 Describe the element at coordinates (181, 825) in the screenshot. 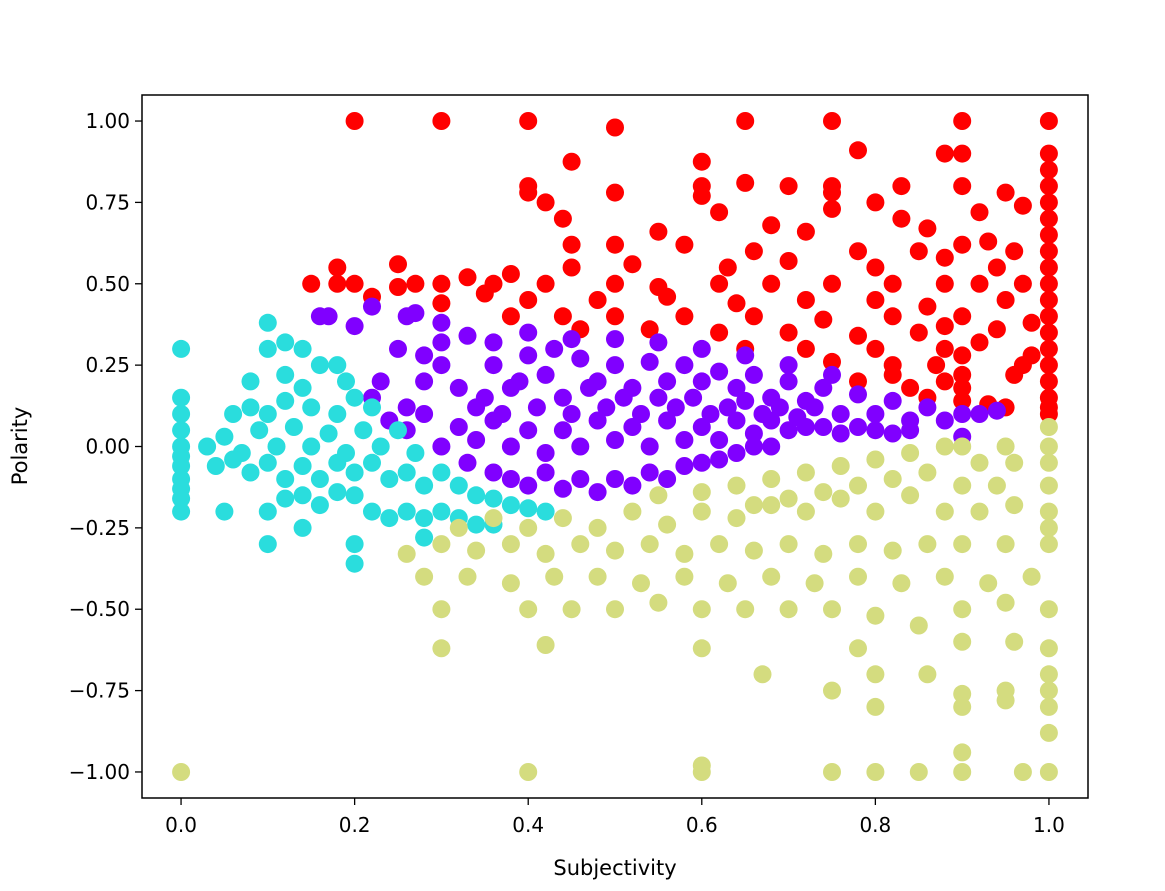

I see `x-tick-label: 0.0` at that location.